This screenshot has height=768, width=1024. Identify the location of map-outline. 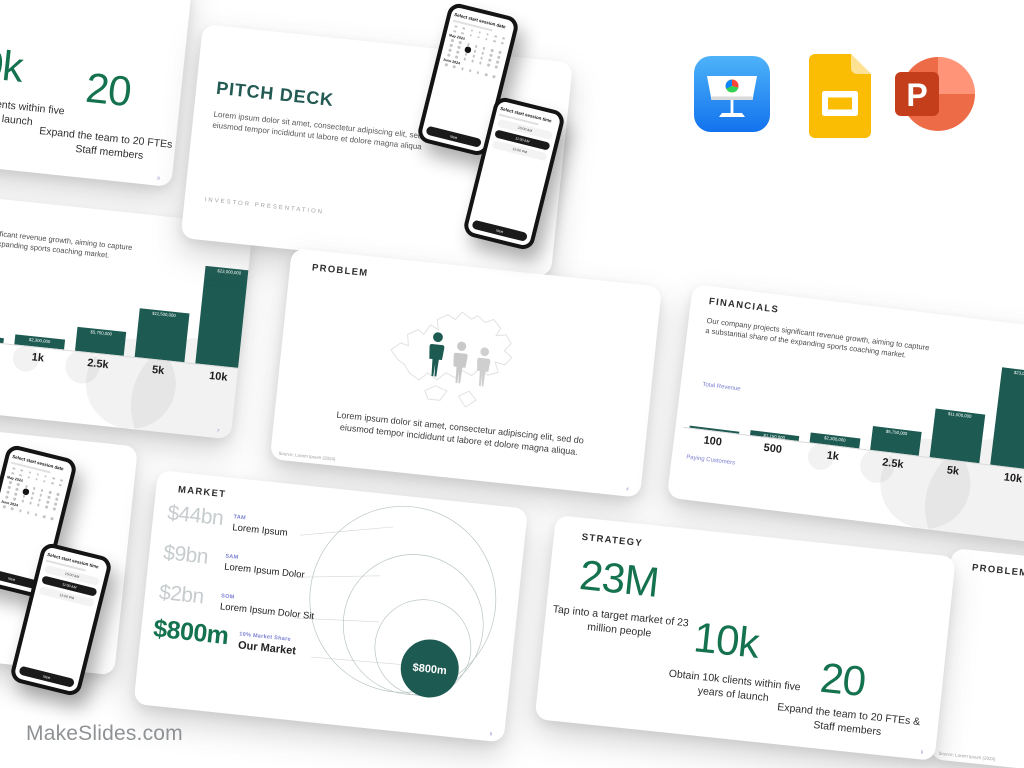
(451, 359).